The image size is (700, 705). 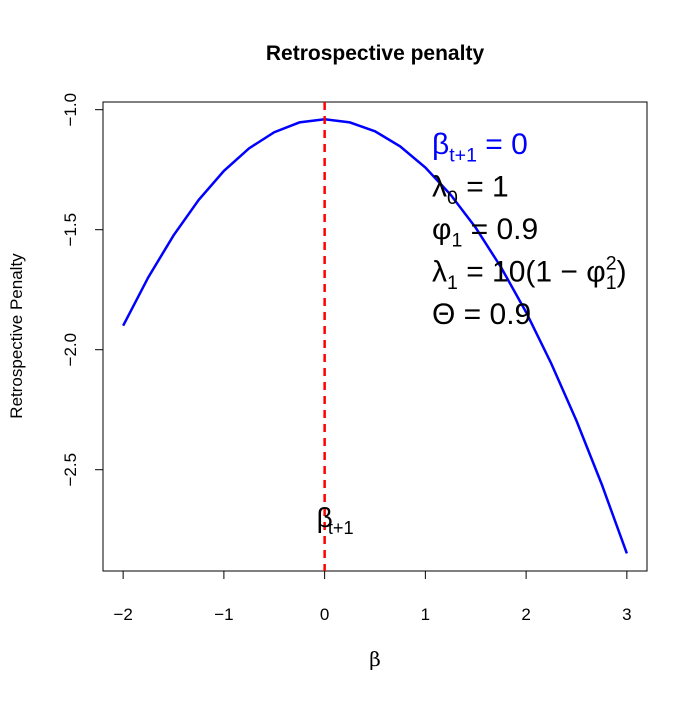 I want to click on x-tick-label: −2, so click(x=122, y=614).